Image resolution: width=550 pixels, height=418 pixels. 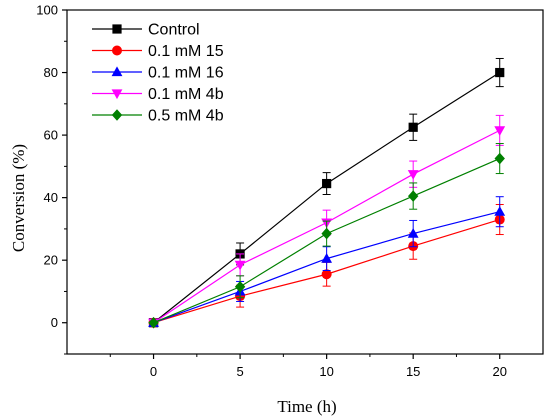 I want to click on legend-label-control: Control, so click(x=174, y=30).